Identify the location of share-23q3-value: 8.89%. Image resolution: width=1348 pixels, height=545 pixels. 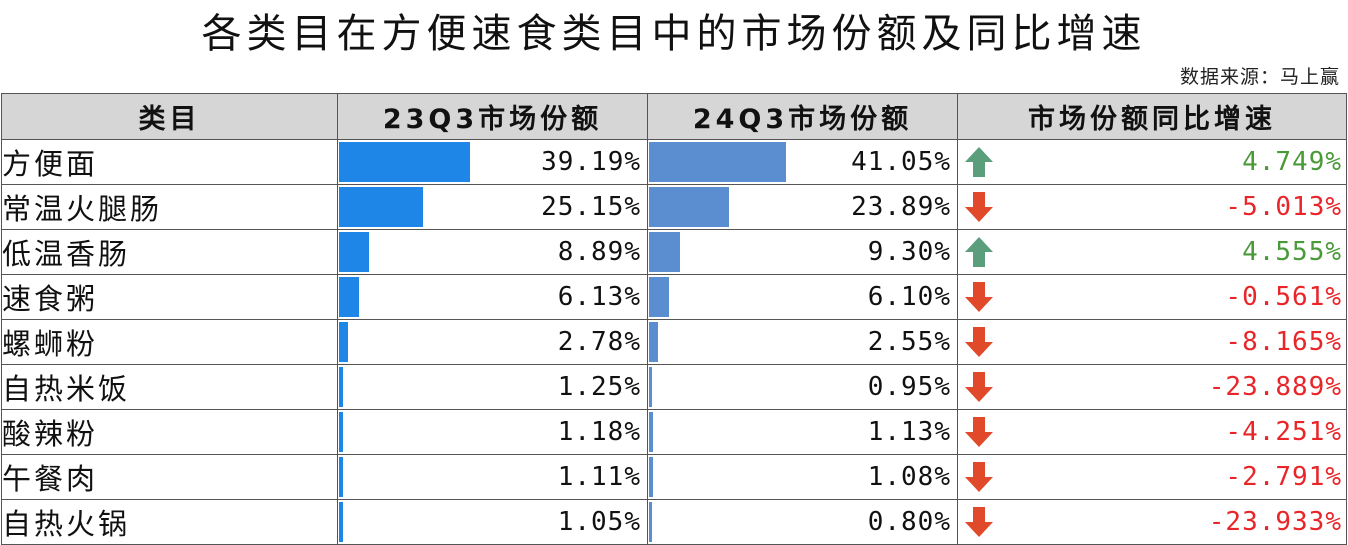
(599, 252).